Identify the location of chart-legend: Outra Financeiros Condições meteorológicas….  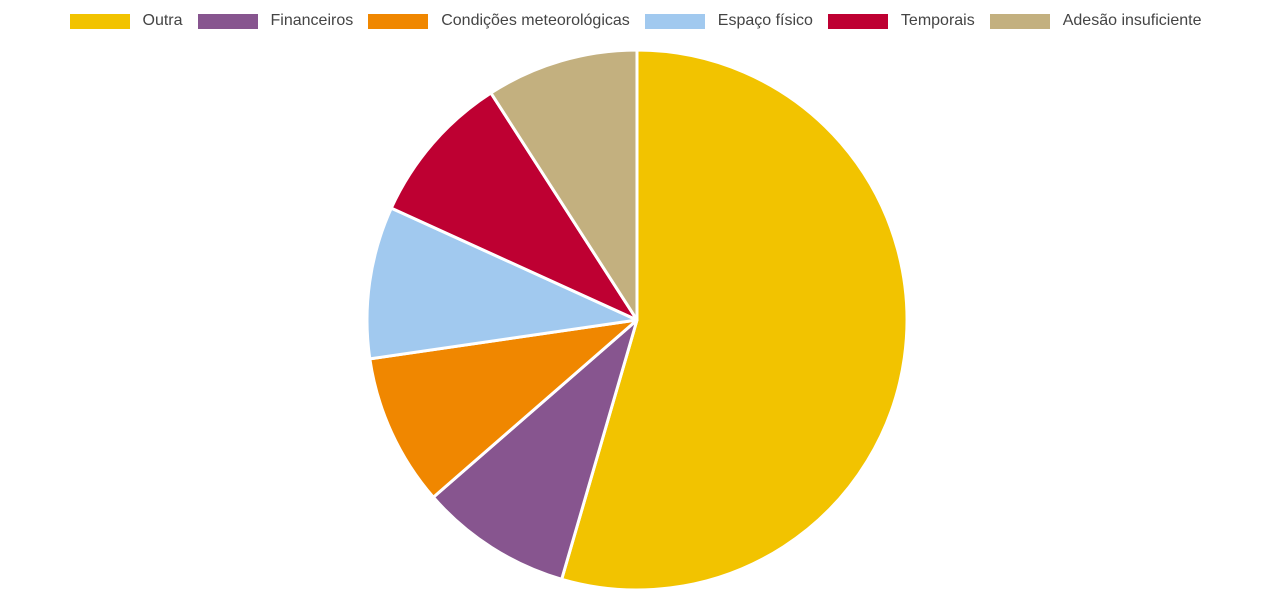
(635, 21).